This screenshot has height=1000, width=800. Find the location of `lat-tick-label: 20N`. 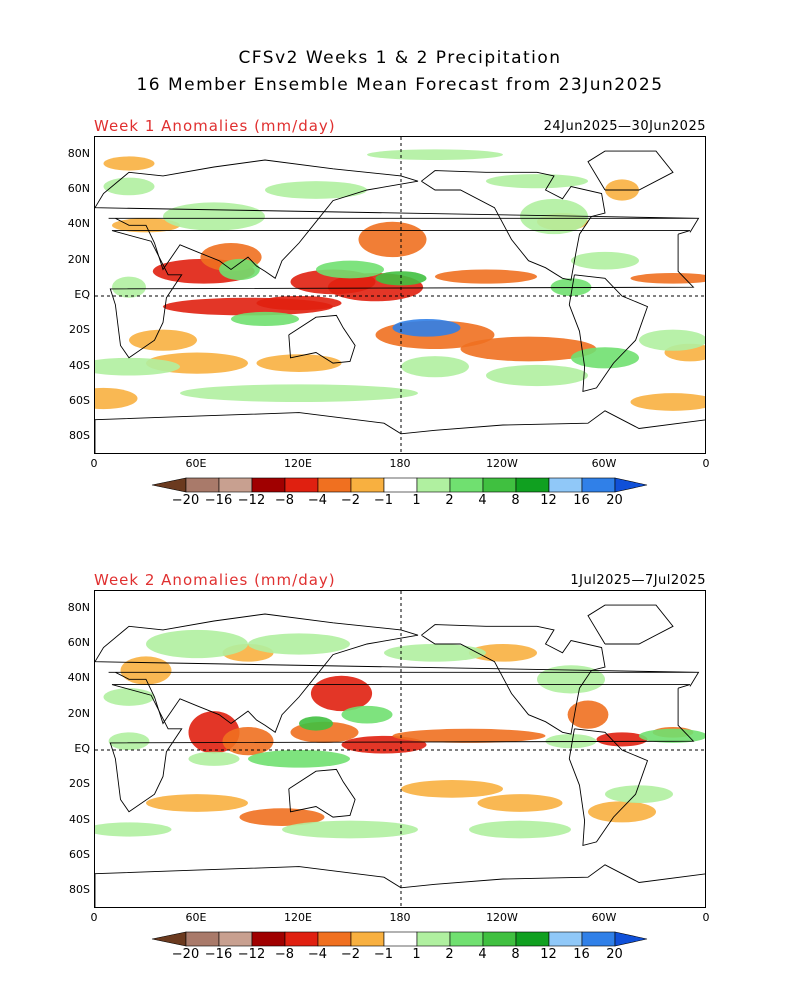

lat-tick-label: 20N is located at coordinates (78, 713).